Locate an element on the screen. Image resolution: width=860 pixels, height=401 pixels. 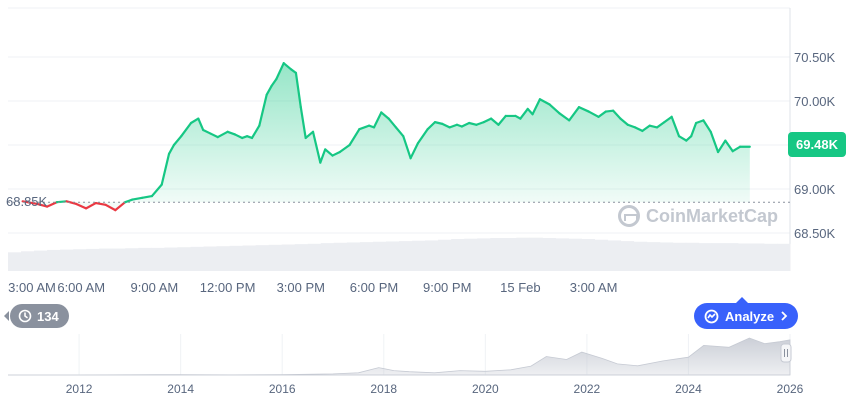
navigator-year-label: 2014 is located at coordinates (180, 389).